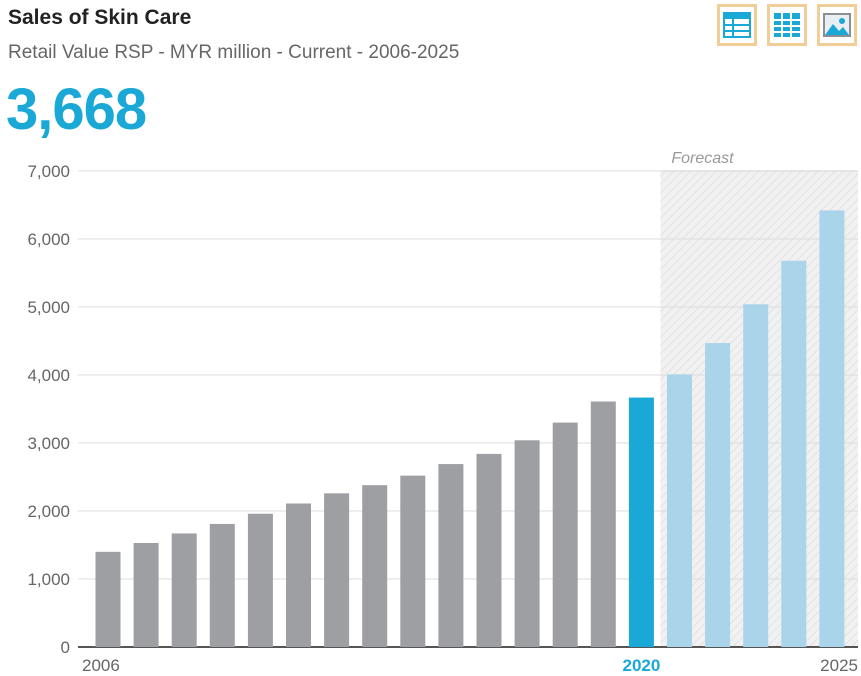  What do you see at coordinates (756, 475) in the screenshot?
I see `bar-2023` at bounding box center [756, 475].